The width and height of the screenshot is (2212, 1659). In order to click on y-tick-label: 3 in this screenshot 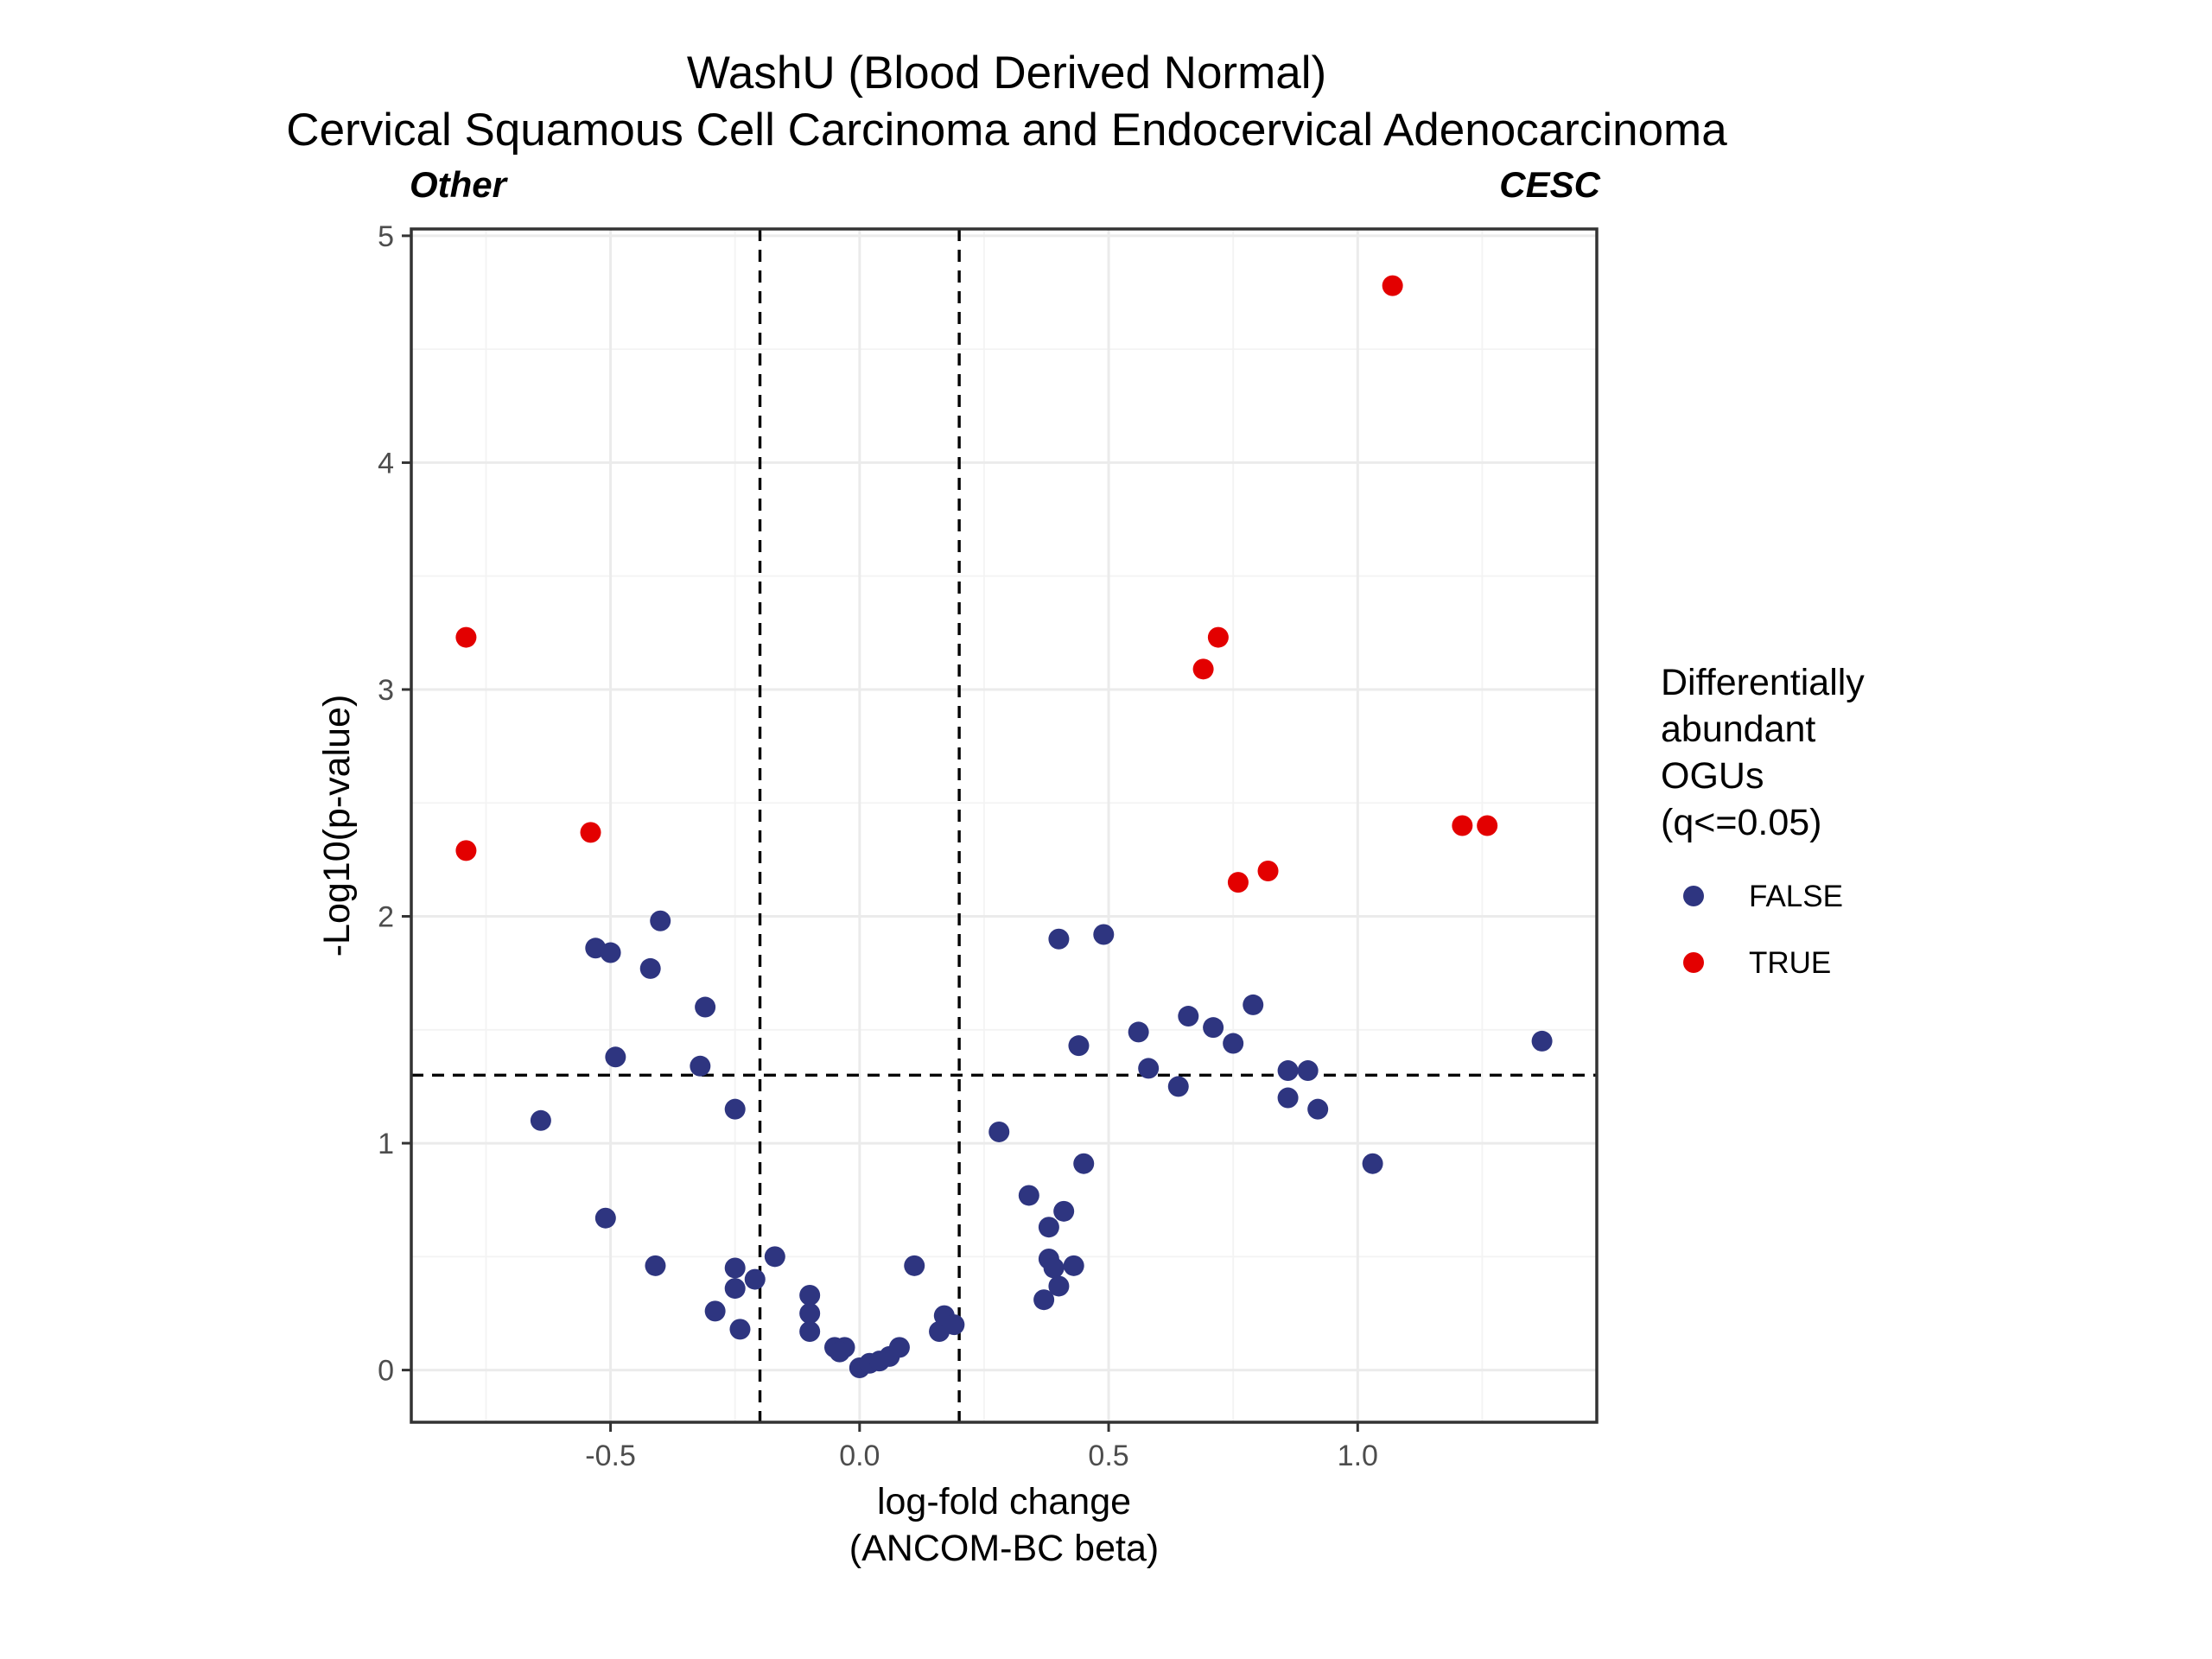, I will do `click(386, 690)`.